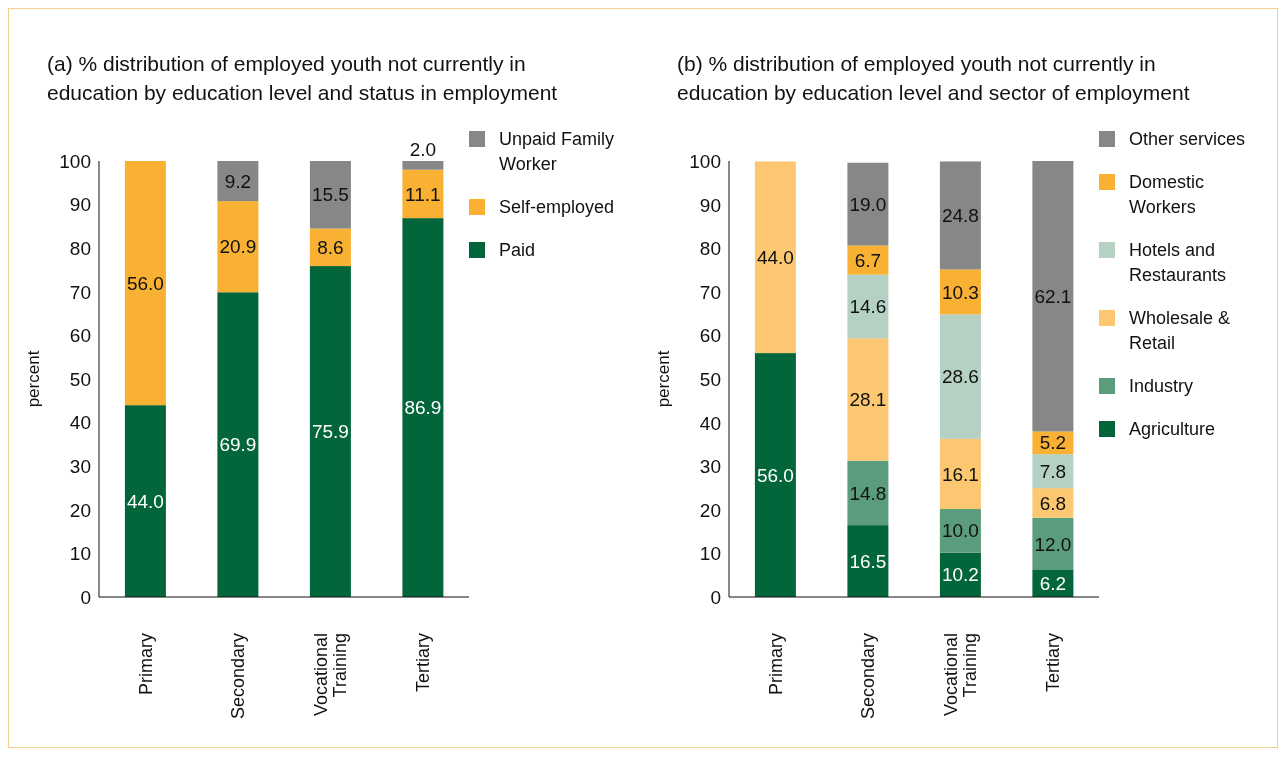 The height and width of the screenshot is (760, 1286). I want to click on data-label: 5.2, so click(1053, 443).